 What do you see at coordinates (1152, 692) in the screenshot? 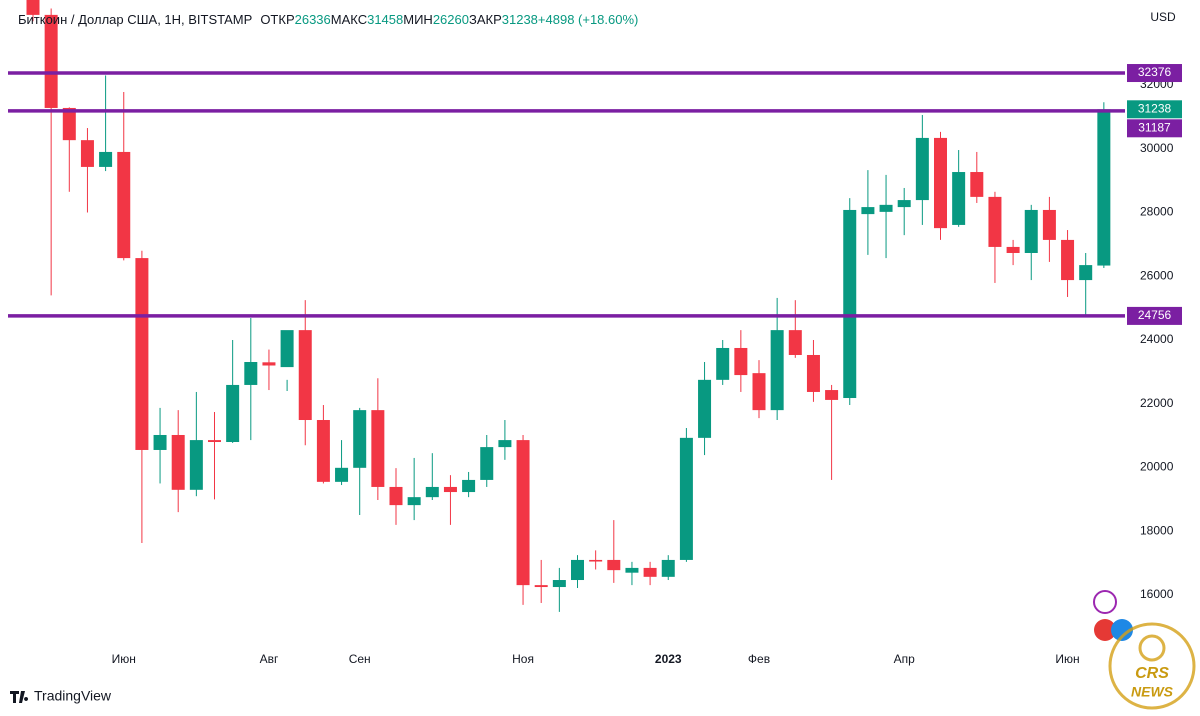
I see `watermark-text: NEWS` at bounding box center [1152, 692].